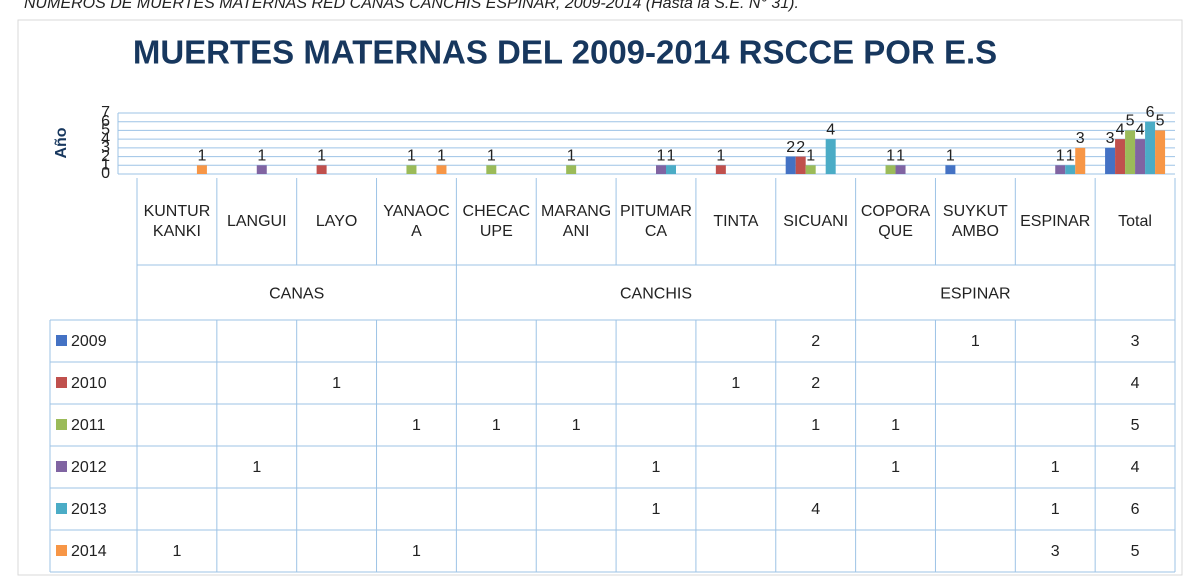  I want to click on y-tick-label: 5, so click(105, 130).